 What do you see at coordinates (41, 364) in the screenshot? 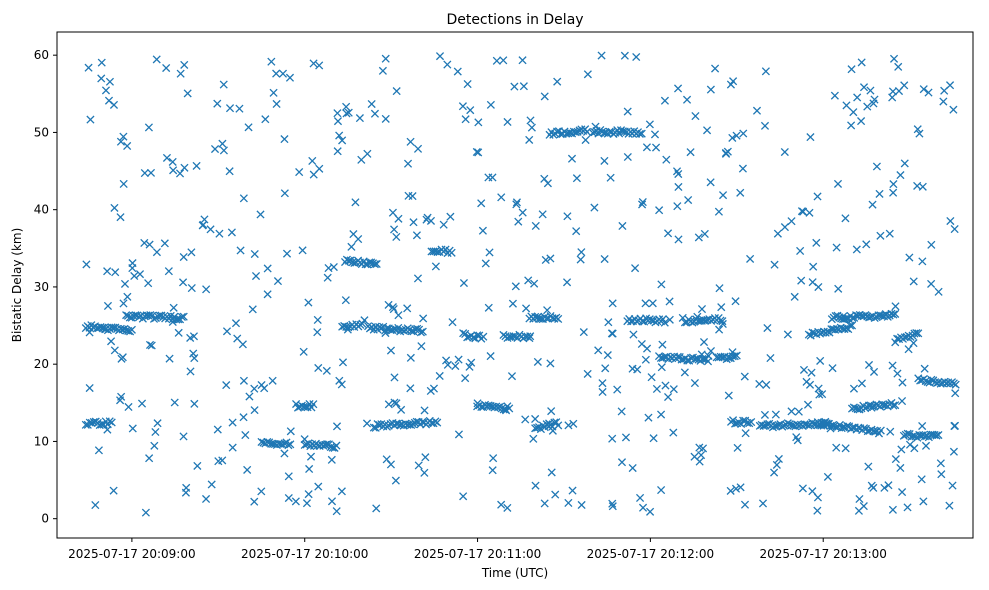
I see `y-tick-label: 20` at bounding box center [41, 364].